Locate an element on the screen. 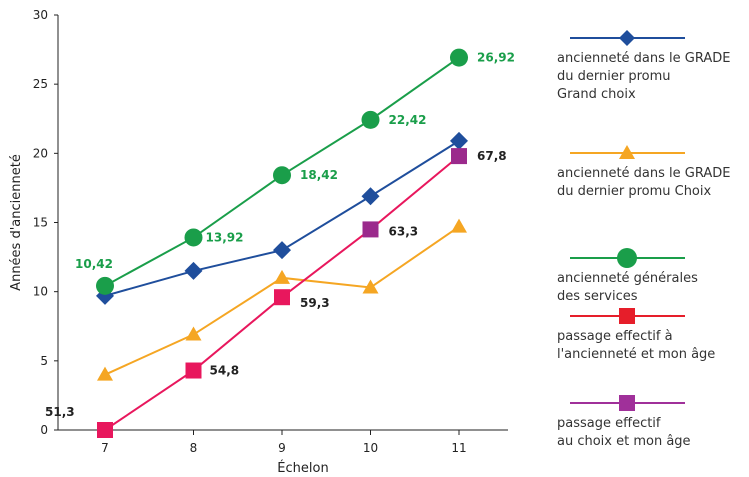  legend-item: passage effectif au choix et mon âge is located at coordinates (652, 433).